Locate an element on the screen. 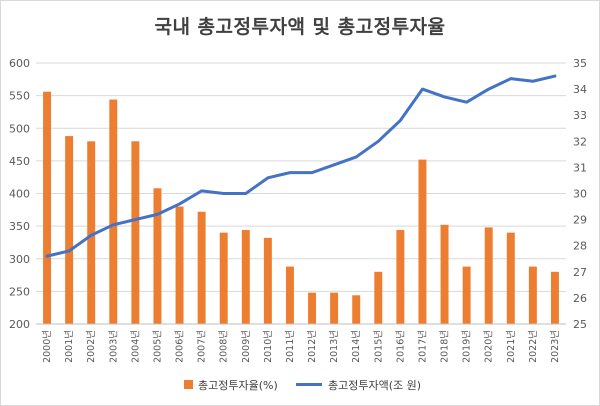 The height and width of the screenshot is (406, 600). legend-swatch-bar is located at coordinates (188, 384).